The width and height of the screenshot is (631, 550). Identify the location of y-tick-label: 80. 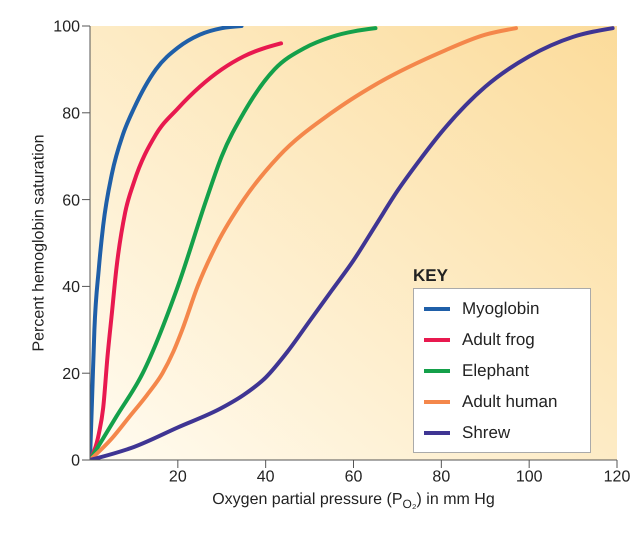
(71, 113).